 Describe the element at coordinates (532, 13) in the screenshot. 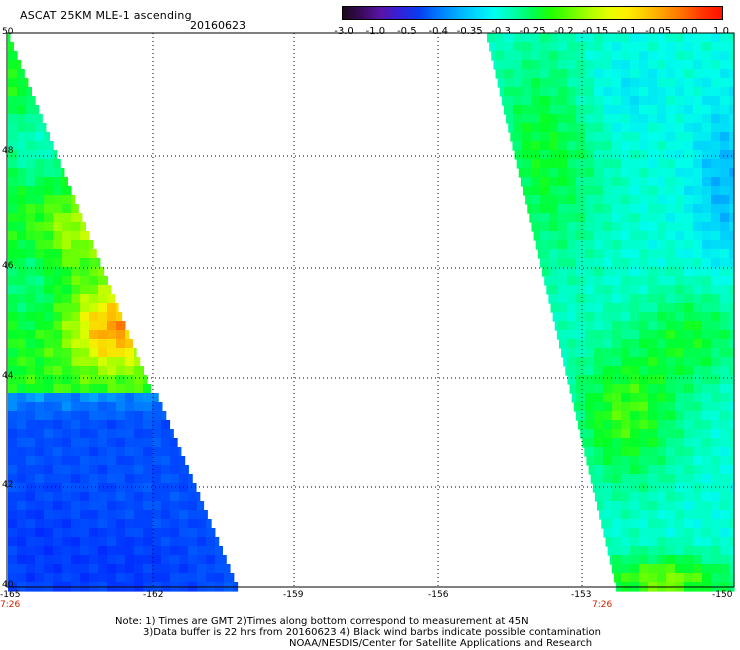

I see `colorbar` at that location.